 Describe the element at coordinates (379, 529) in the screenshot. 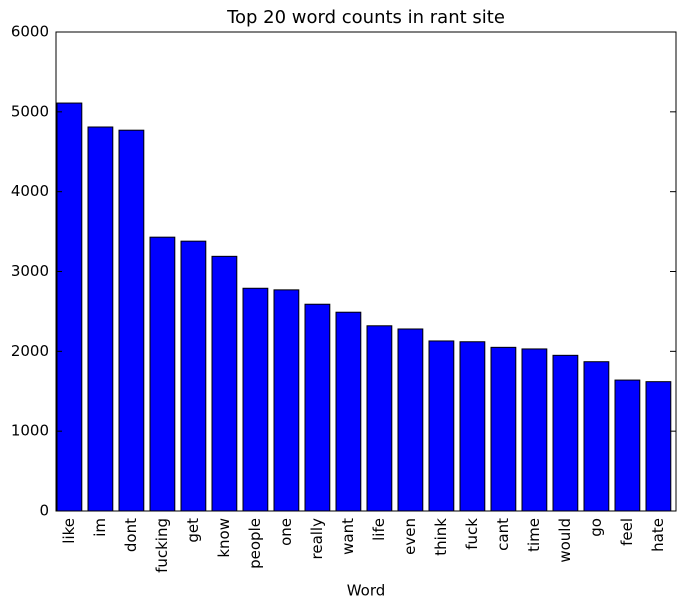

I see `x-tick-label: life` at that location.